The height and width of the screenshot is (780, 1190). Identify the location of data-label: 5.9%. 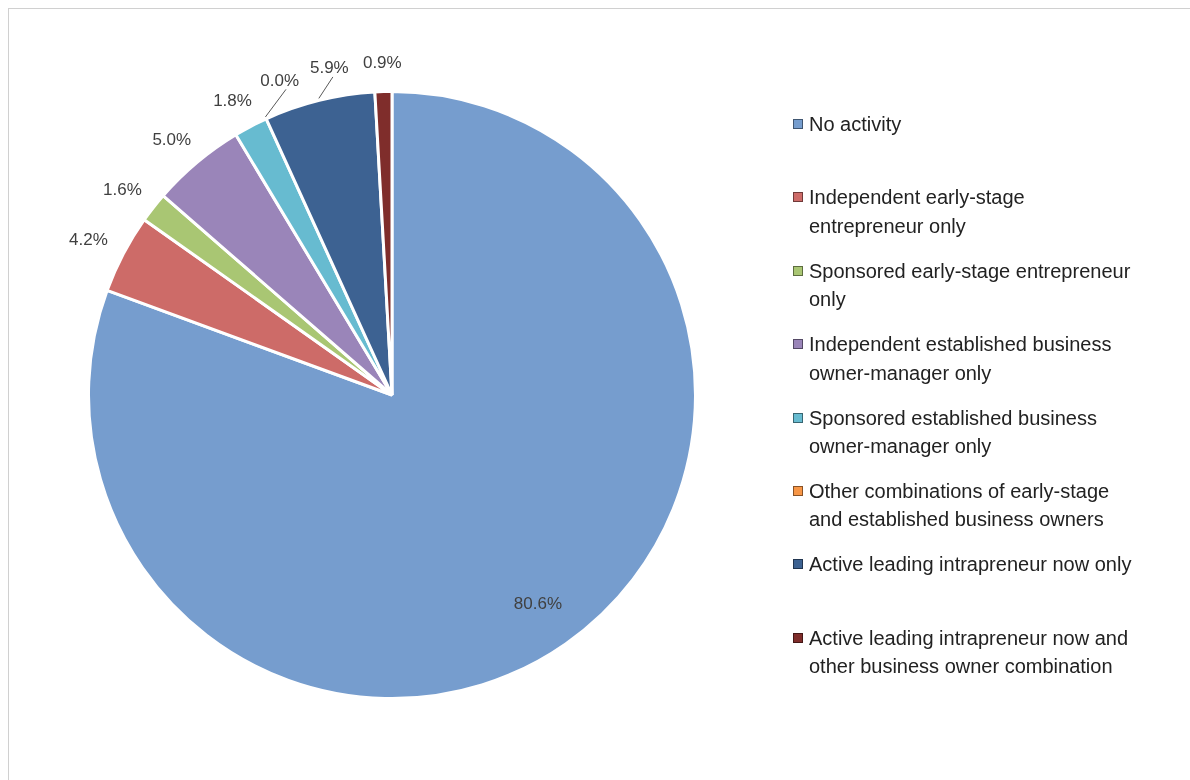
(329, 68).